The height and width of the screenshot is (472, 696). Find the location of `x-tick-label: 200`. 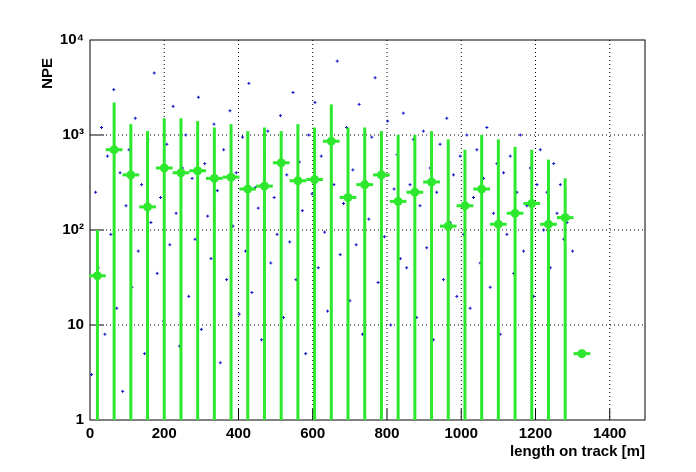

x-tick-label: 200 is located at coordinates (164, 433).